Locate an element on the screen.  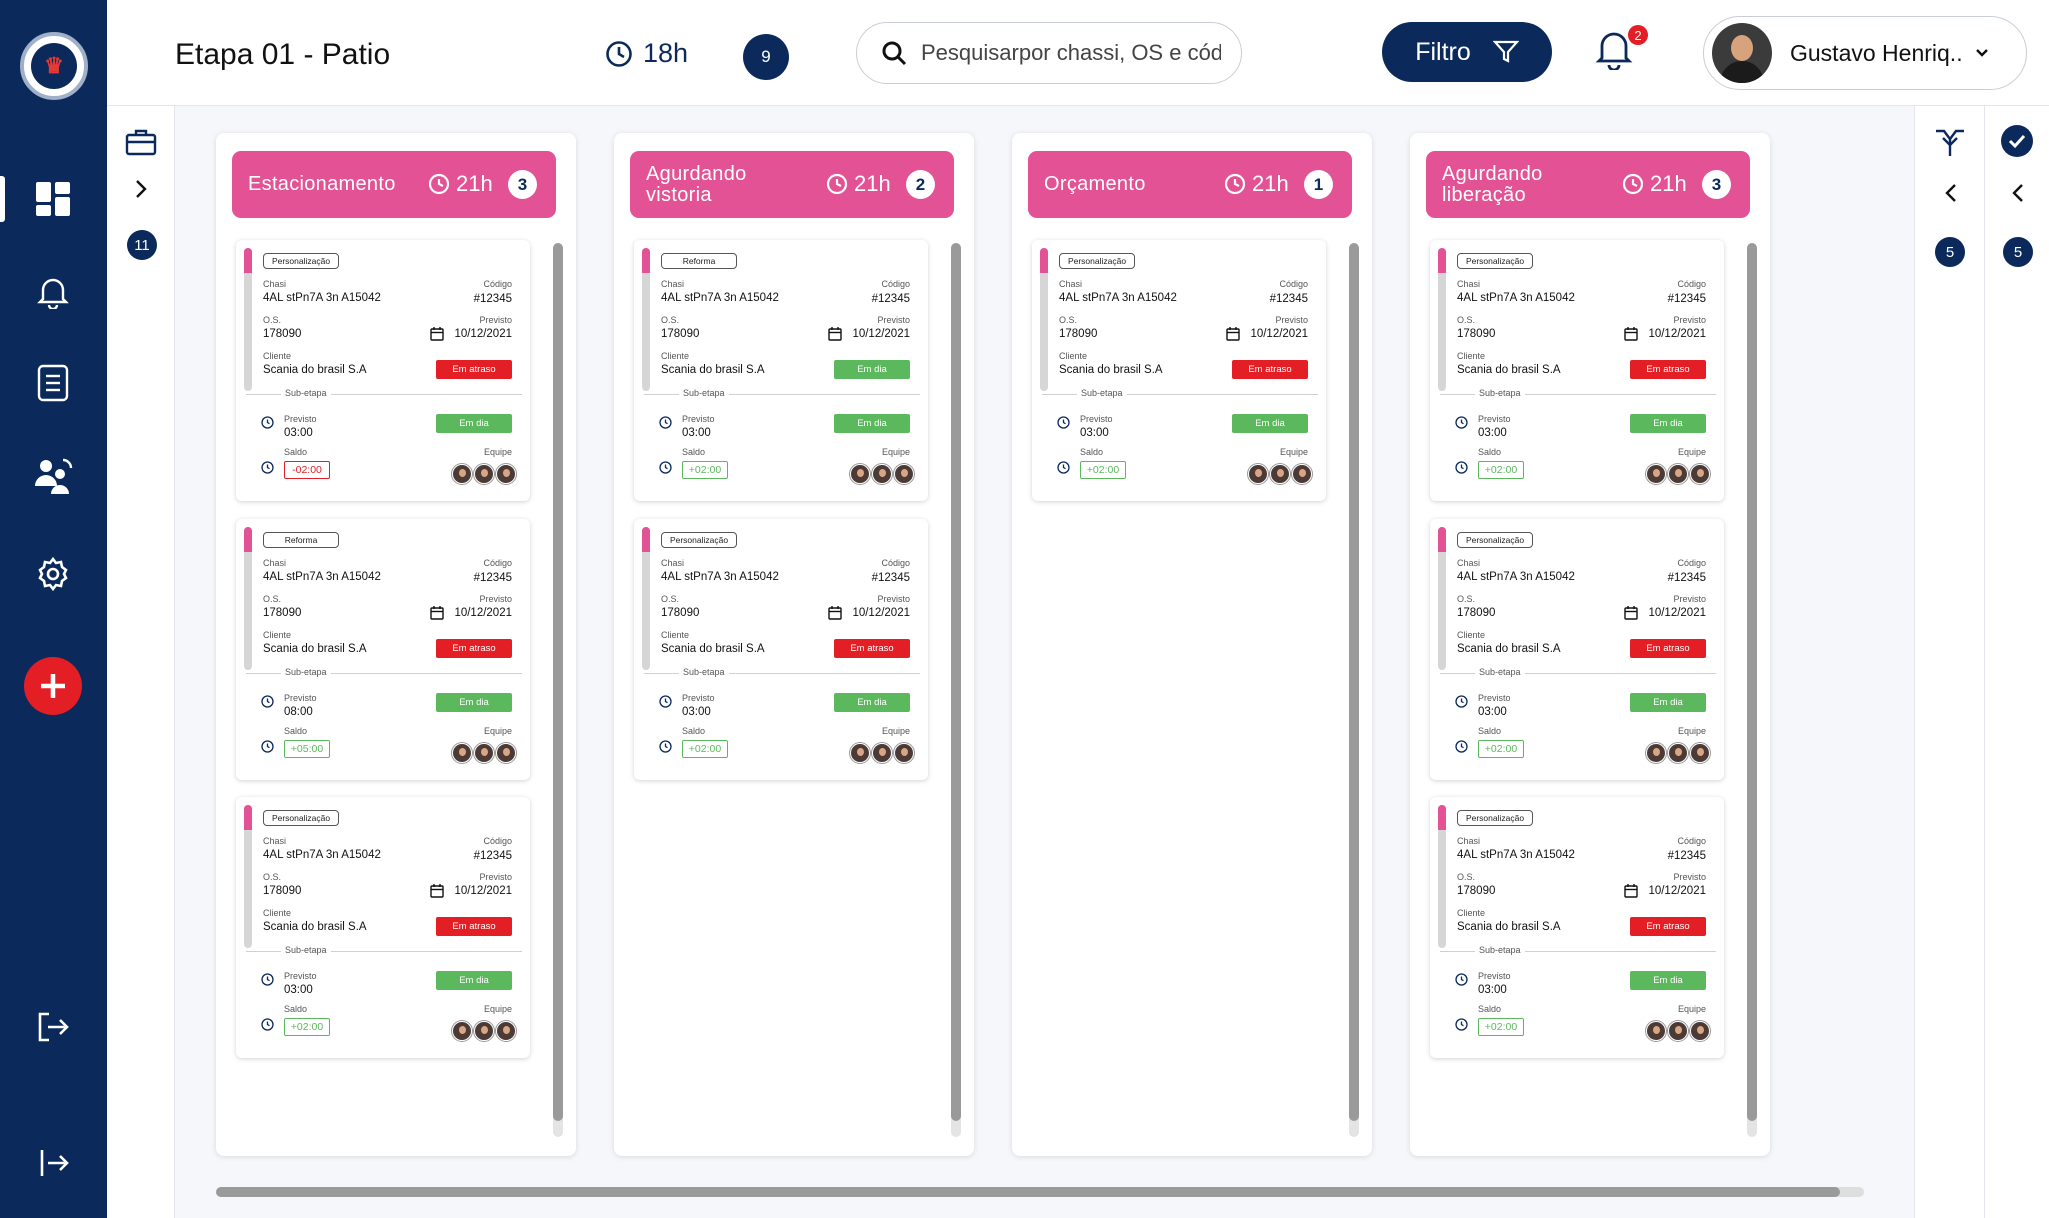
team-icon is located at coordinates (53, 476).